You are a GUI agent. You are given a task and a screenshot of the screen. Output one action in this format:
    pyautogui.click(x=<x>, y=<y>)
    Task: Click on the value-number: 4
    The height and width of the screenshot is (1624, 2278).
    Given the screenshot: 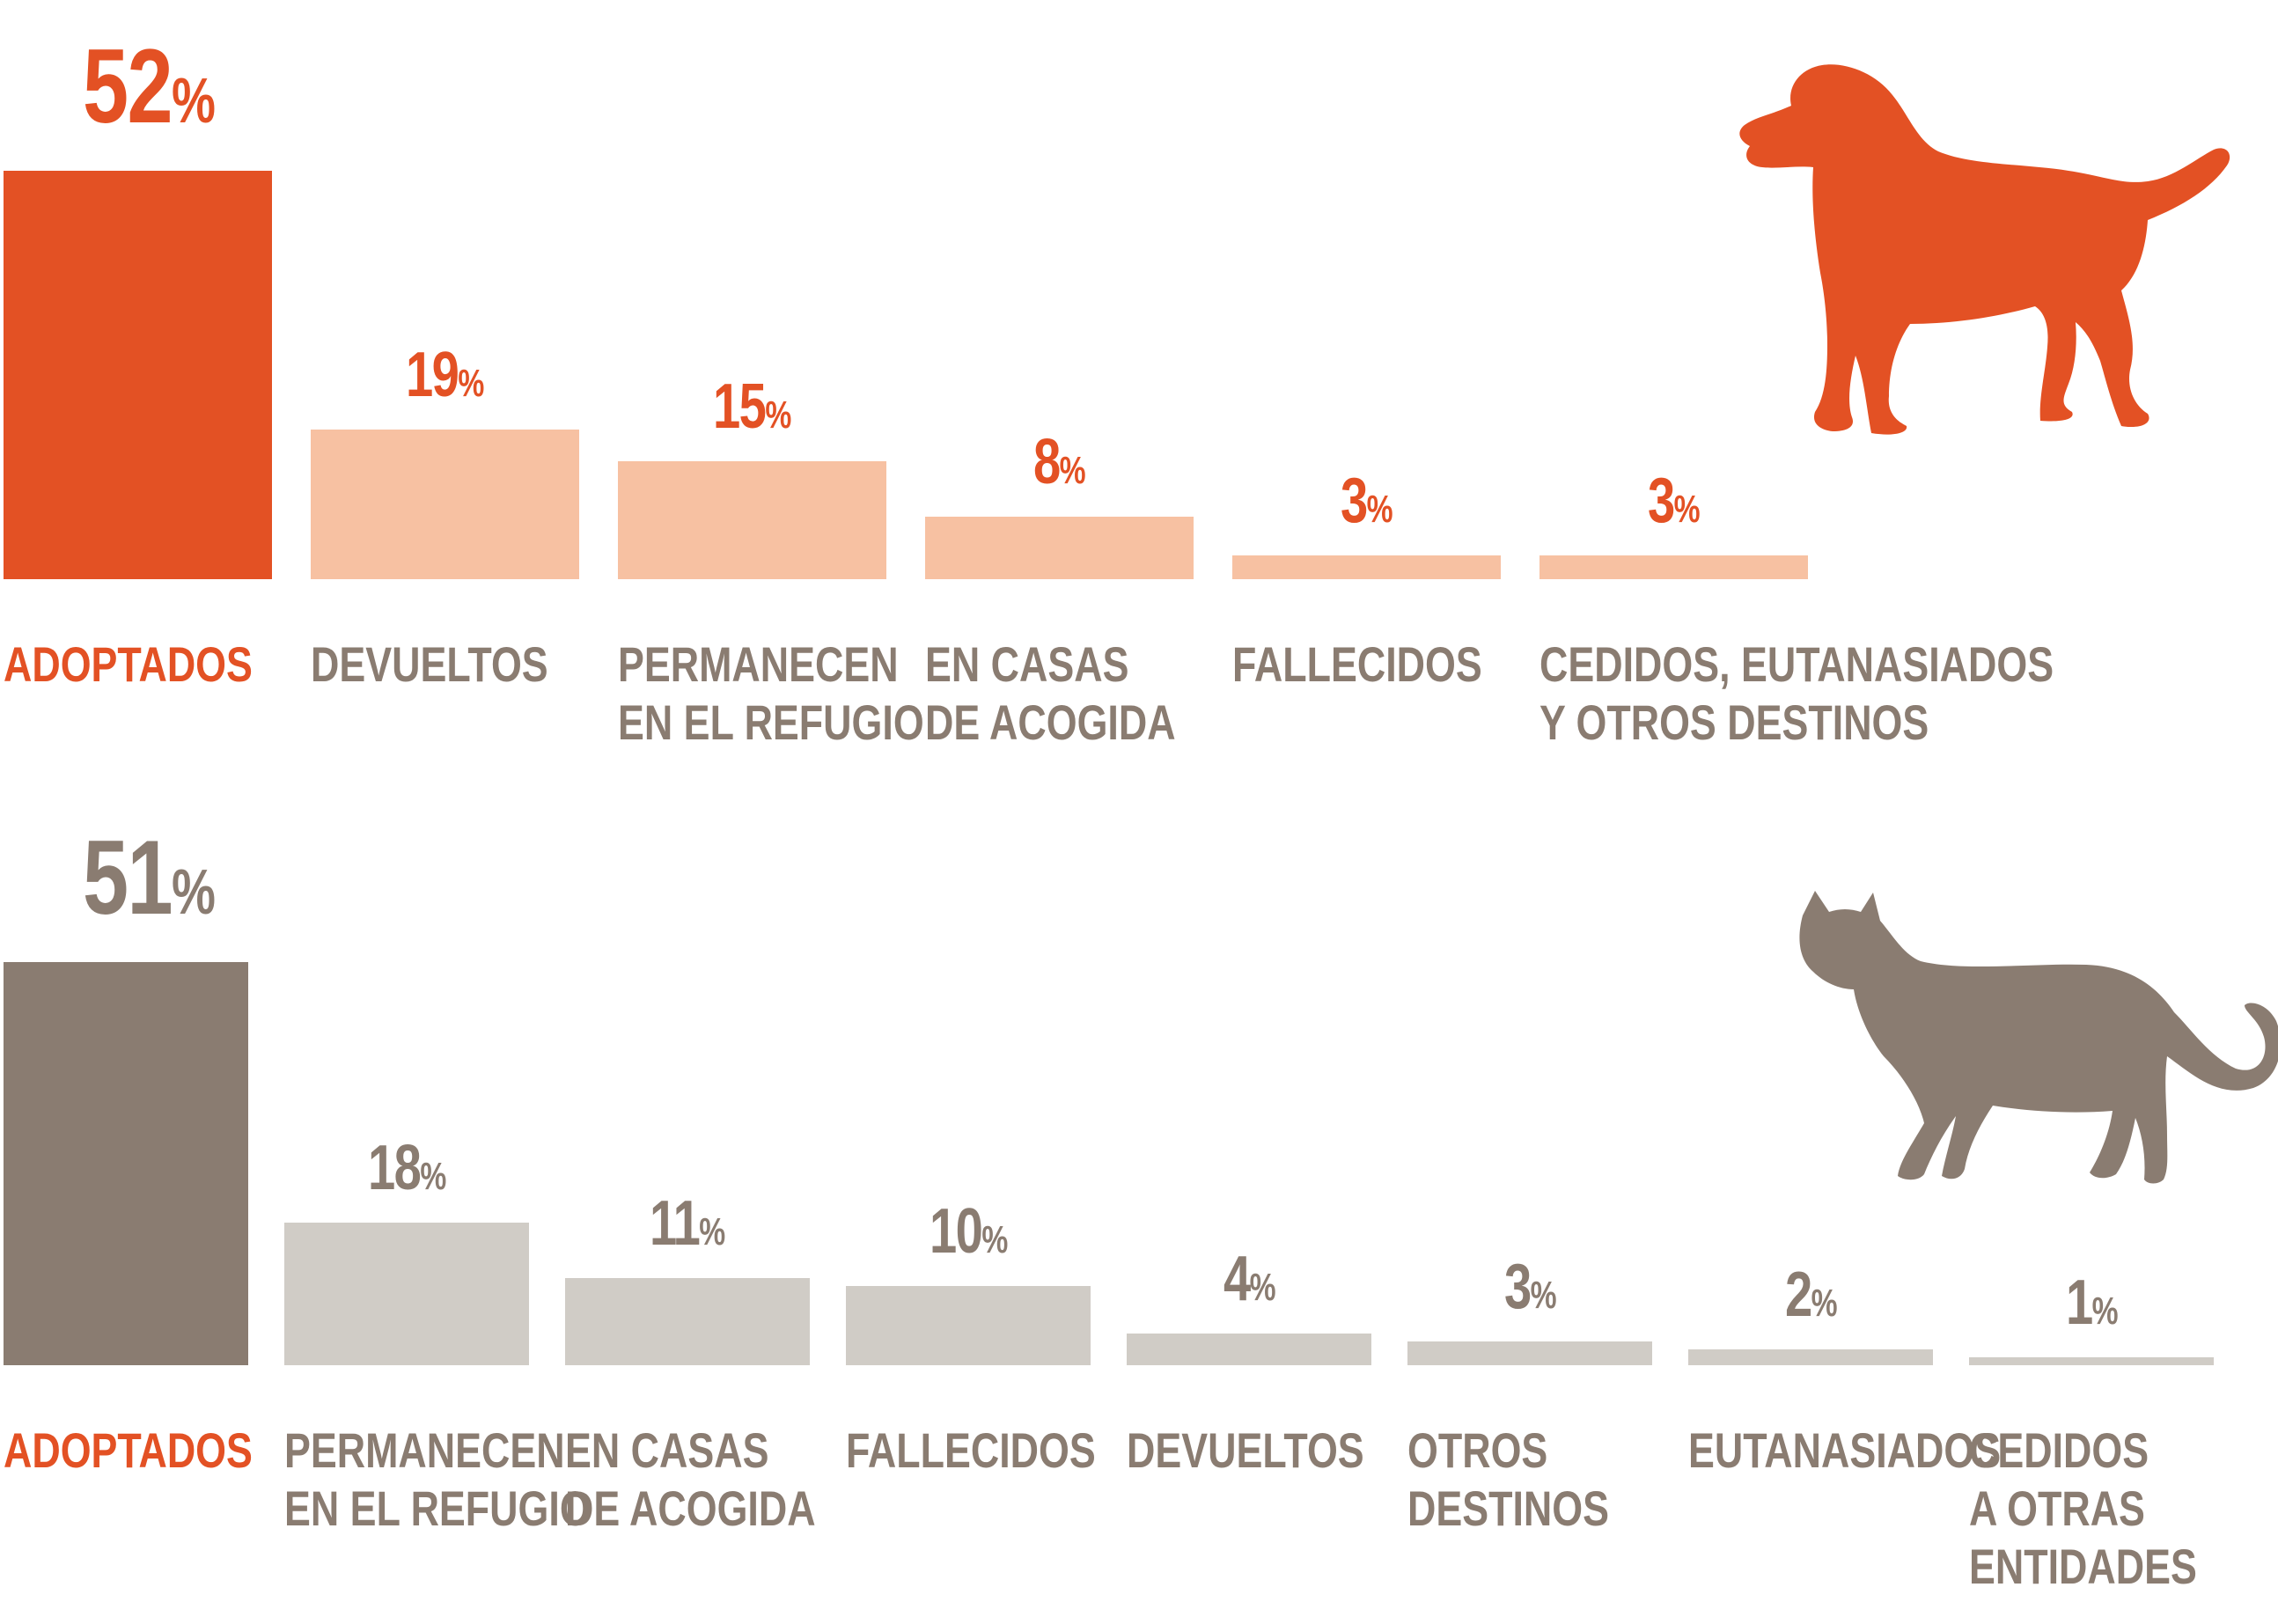 What is the action you would take?
    pyautogui.click(x=1237, y=1279)
    